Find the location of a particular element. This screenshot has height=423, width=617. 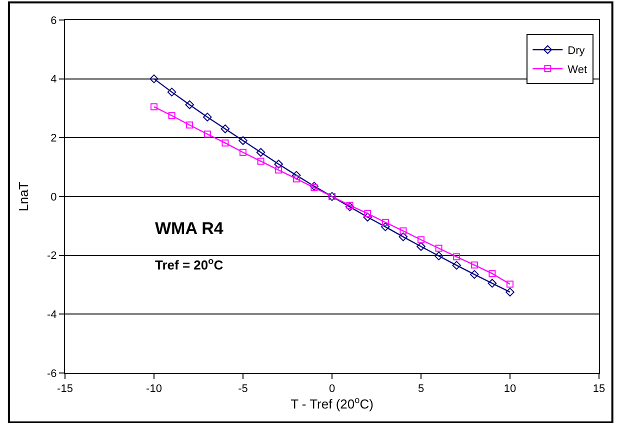

x-tick-label: 10 is located at coordinates (510, 389).